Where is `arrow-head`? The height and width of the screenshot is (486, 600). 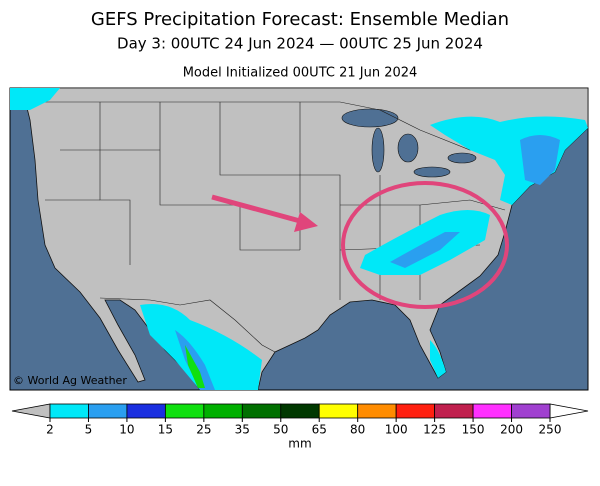 arrow-head is located at coordinates (306, 222).